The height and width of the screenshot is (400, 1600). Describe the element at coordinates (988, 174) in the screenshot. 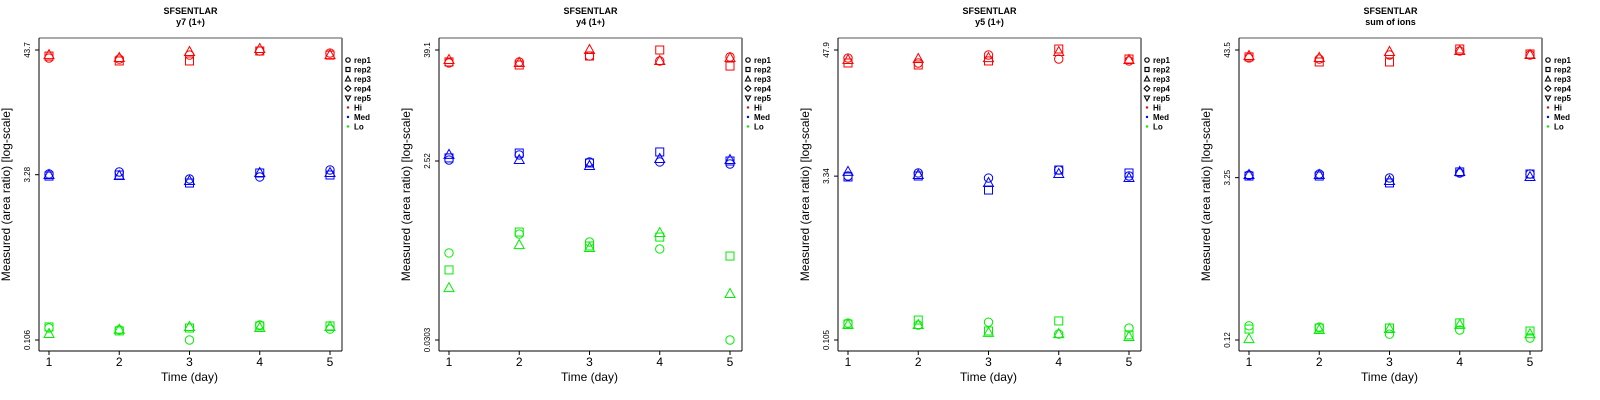

I see `series-med-rep1` at that location.